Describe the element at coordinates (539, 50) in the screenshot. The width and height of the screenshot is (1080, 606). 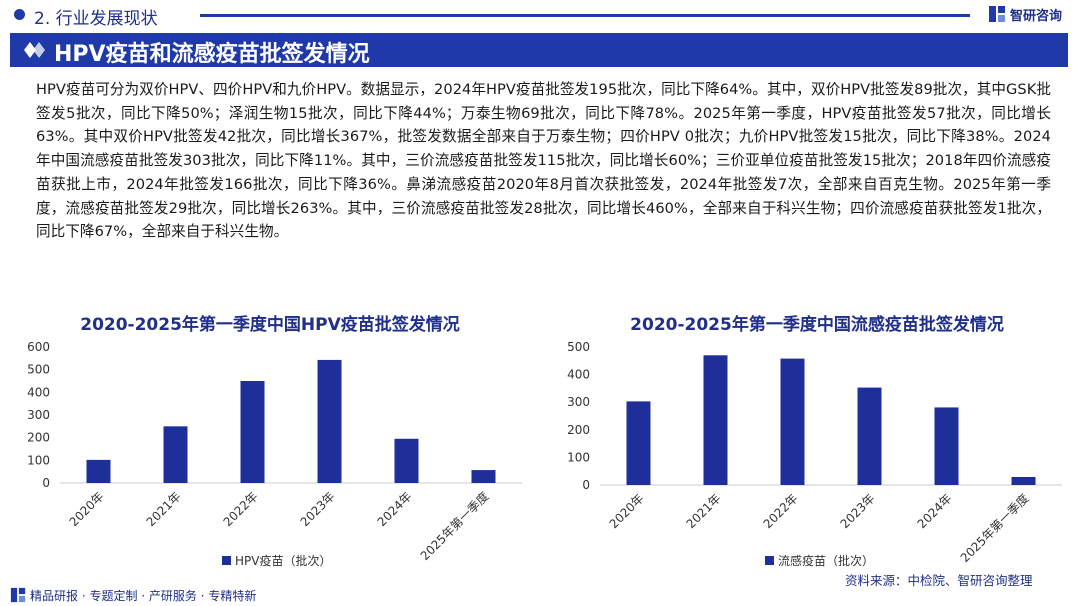
I see `title-banner: HPV疫苗和流感疫苗批签发情况` at that location.